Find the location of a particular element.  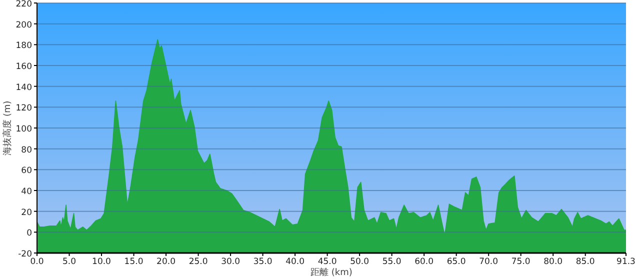

y-tick-label: 20 is located at coordinates (26, 213).